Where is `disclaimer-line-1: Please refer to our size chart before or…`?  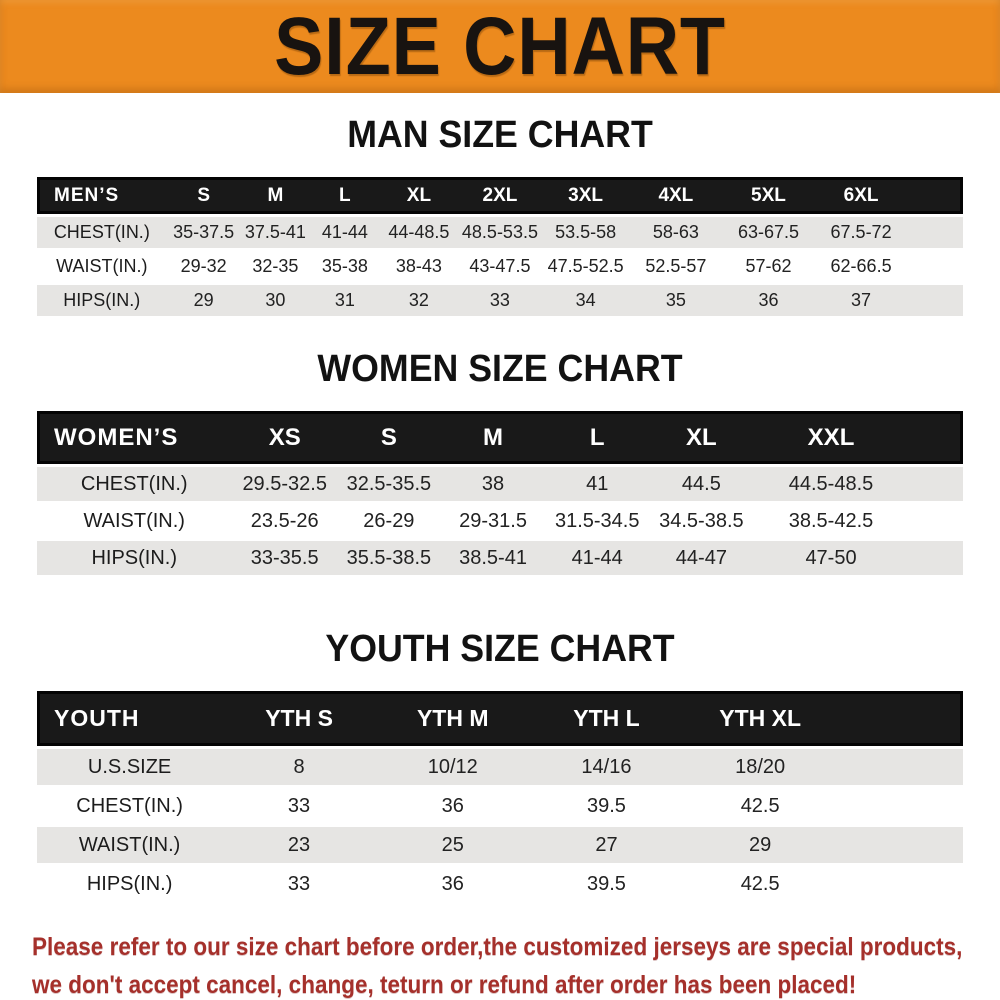 disclaimer-line-1: Please refer to our size chart before or… is located at coordinates (497, 947).